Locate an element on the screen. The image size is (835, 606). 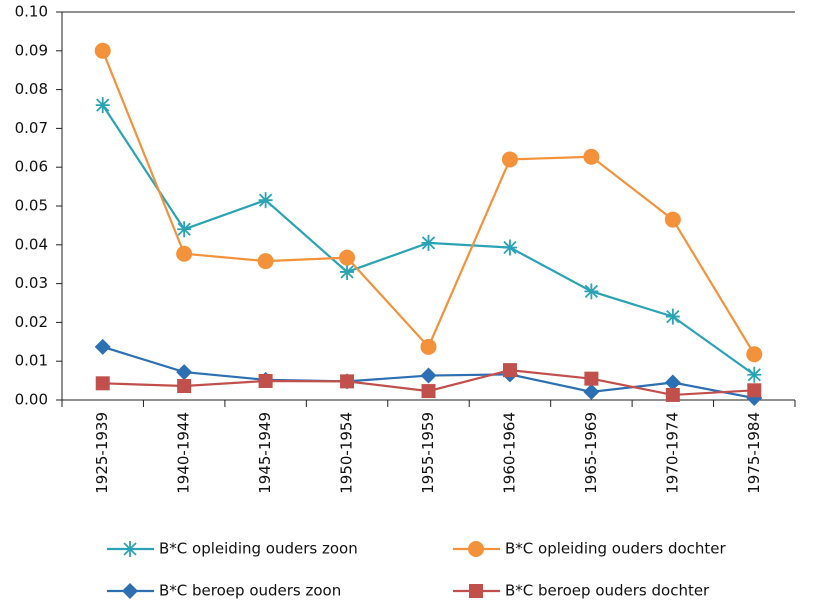
x-tick-label: 1955-1959 is located at coordinates (428, 453).